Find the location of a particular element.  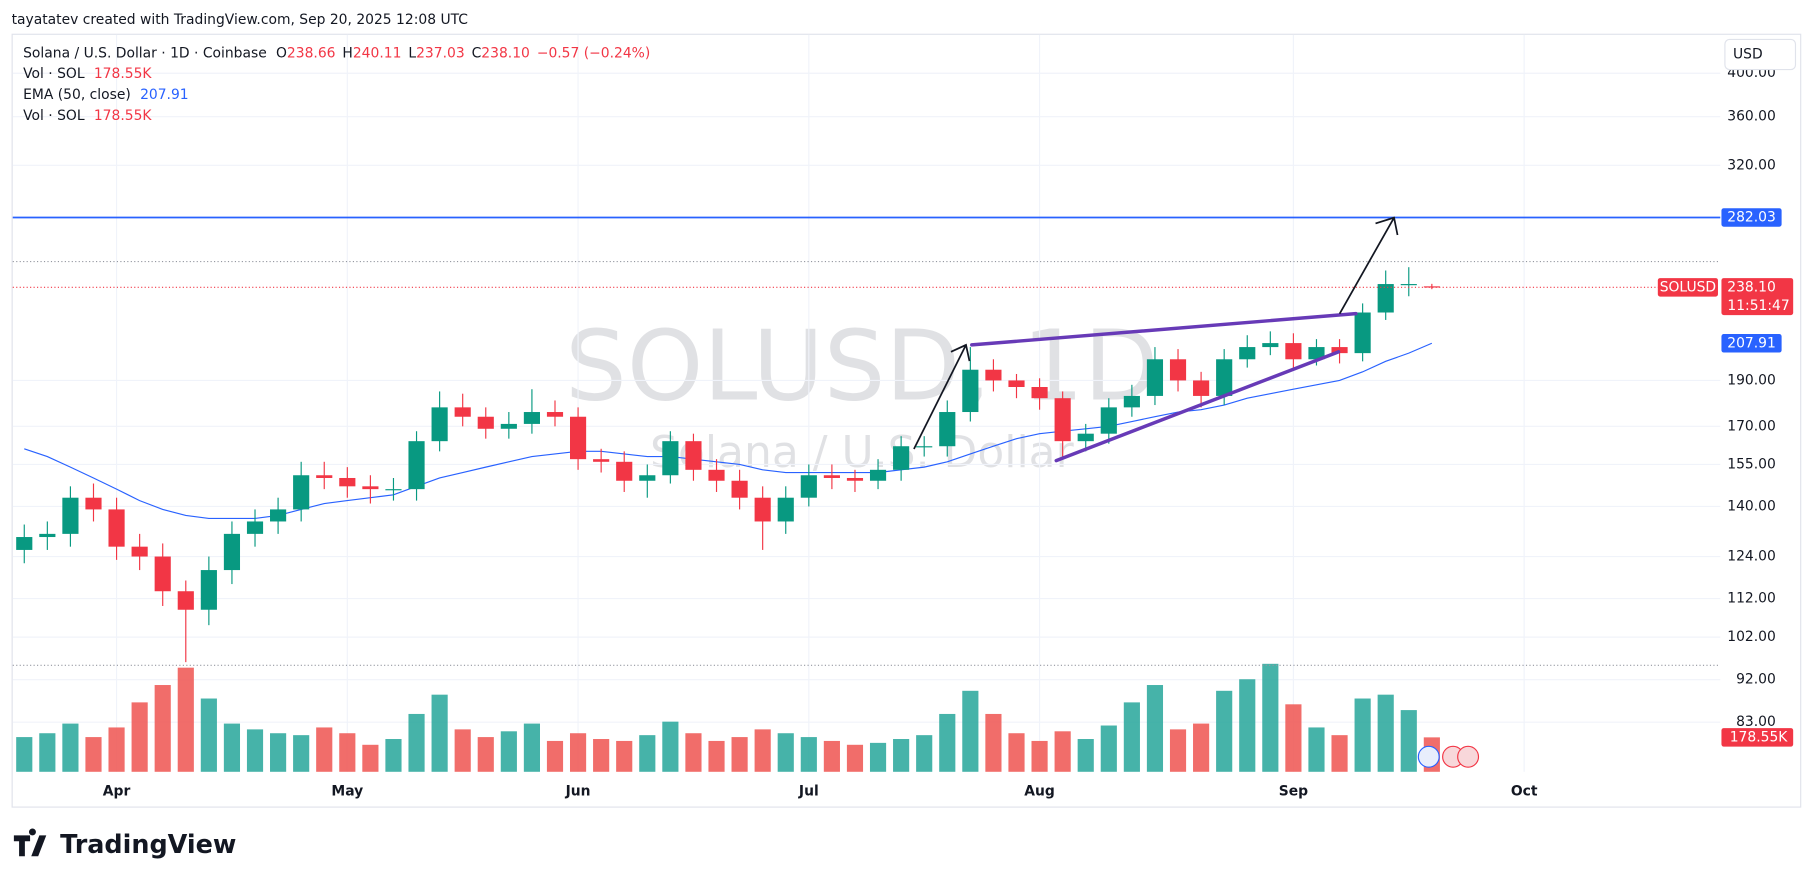

brand-logo is located at coordinates (30, 842).